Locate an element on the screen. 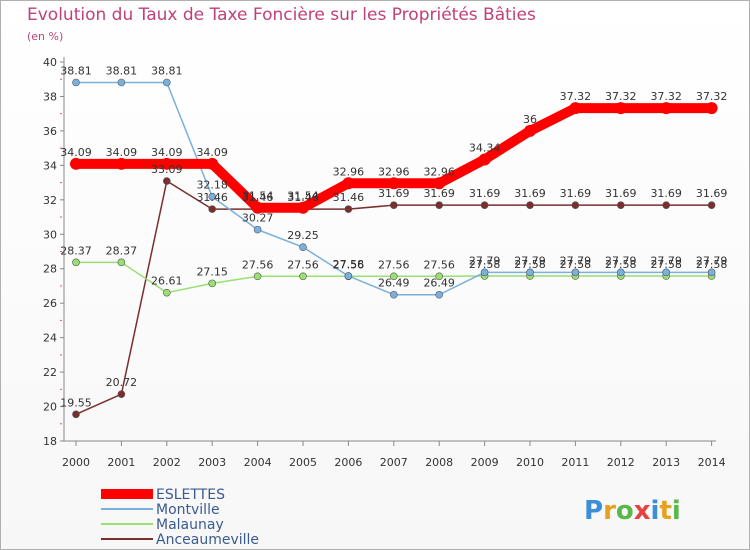 This screenshot has height=550, width=750. data-label: 29.25 is located at coordinates (303, 235).